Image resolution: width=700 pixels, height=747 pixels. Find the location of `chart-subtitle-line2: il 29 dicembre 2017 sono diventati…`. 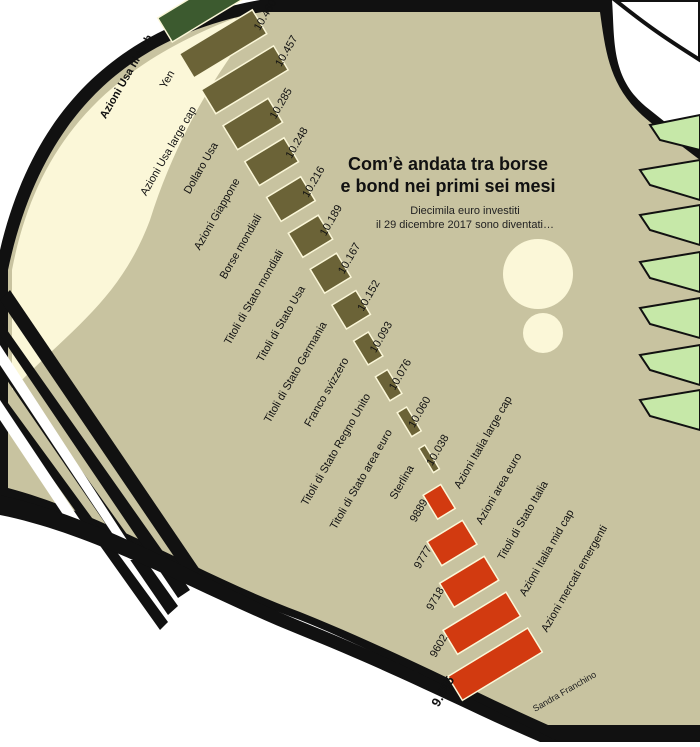

chart-subtitle-line2: il 29 dicembre 2017 sono diventati… is located at coordinates (465, 225).